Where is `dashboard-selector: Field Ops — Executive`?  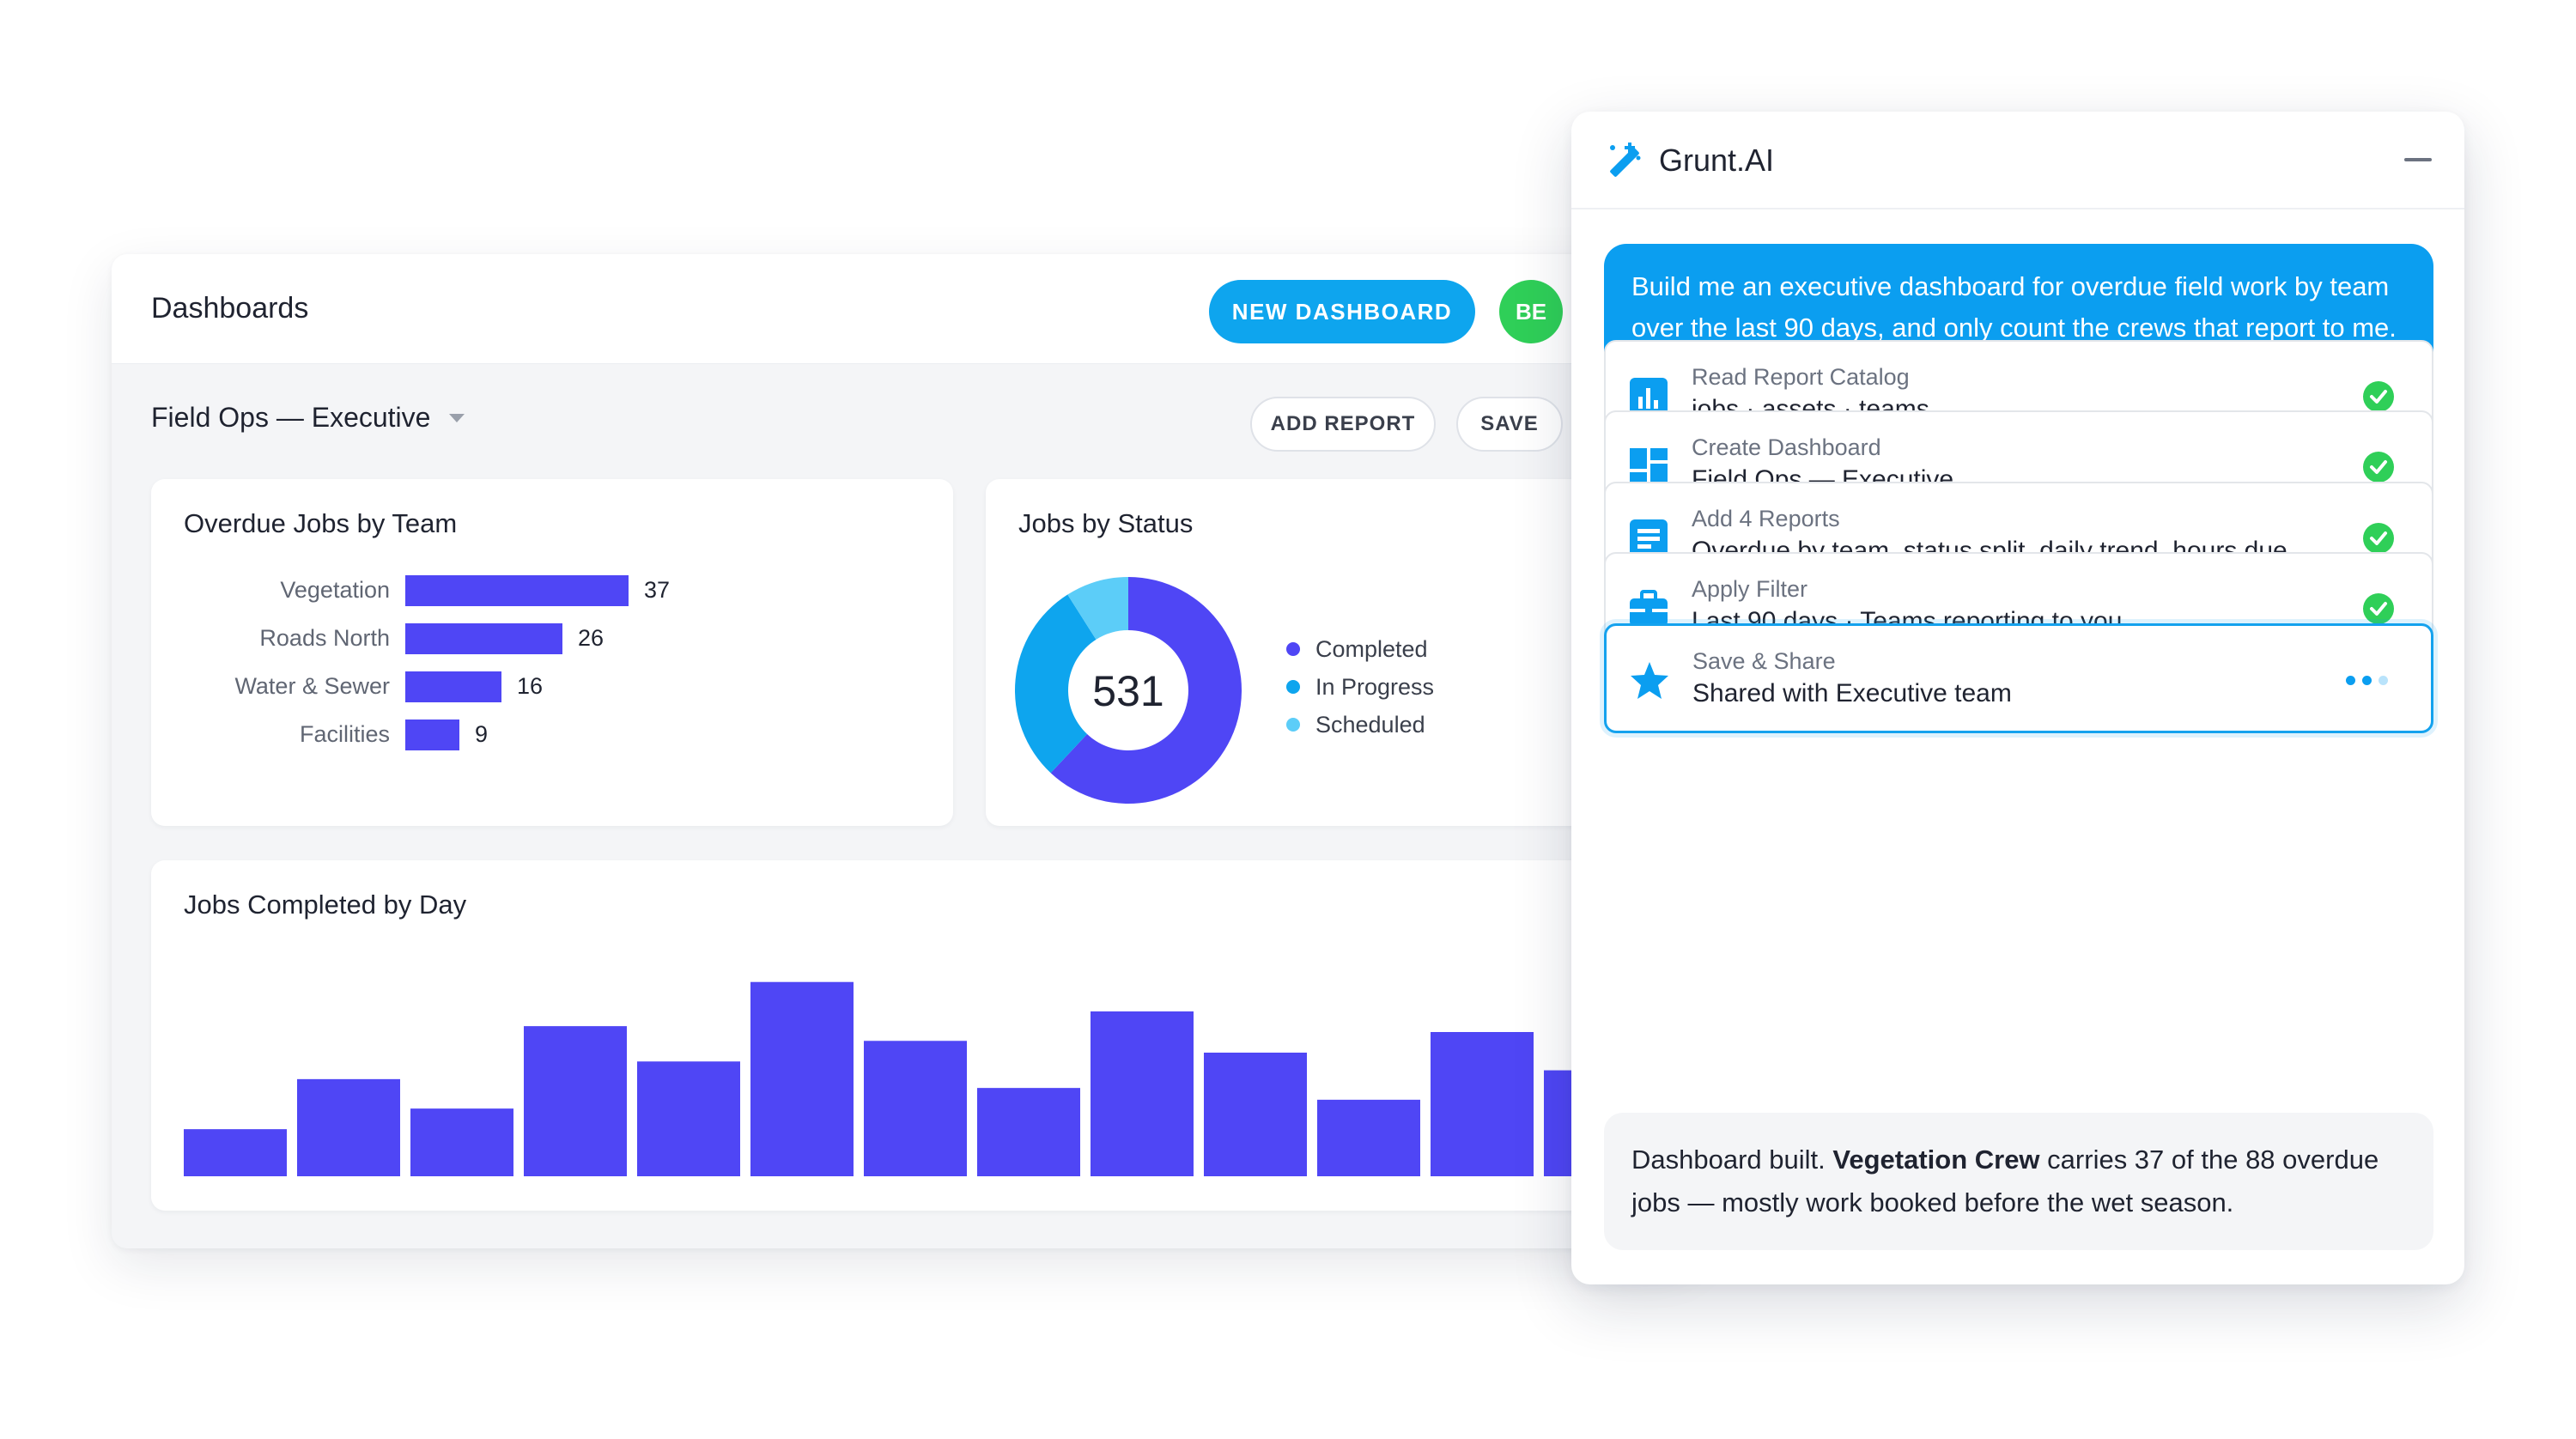
dashboard-selector: Field Ops — Executive is located at coordinates (308, 418).